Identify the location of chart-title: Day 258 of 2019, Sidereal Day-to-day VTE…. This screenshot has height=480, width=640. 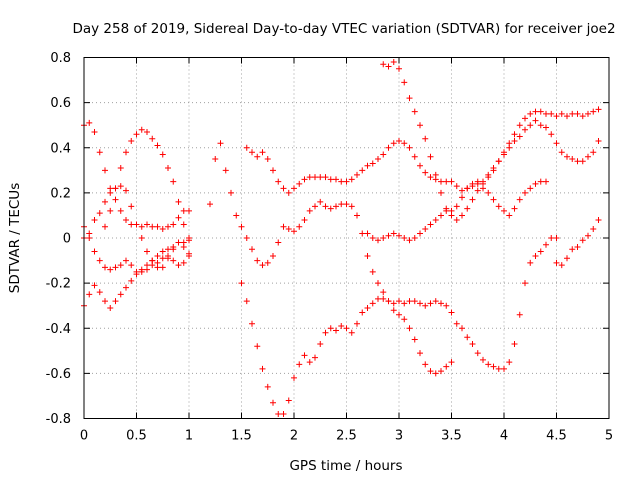
(343, 29).